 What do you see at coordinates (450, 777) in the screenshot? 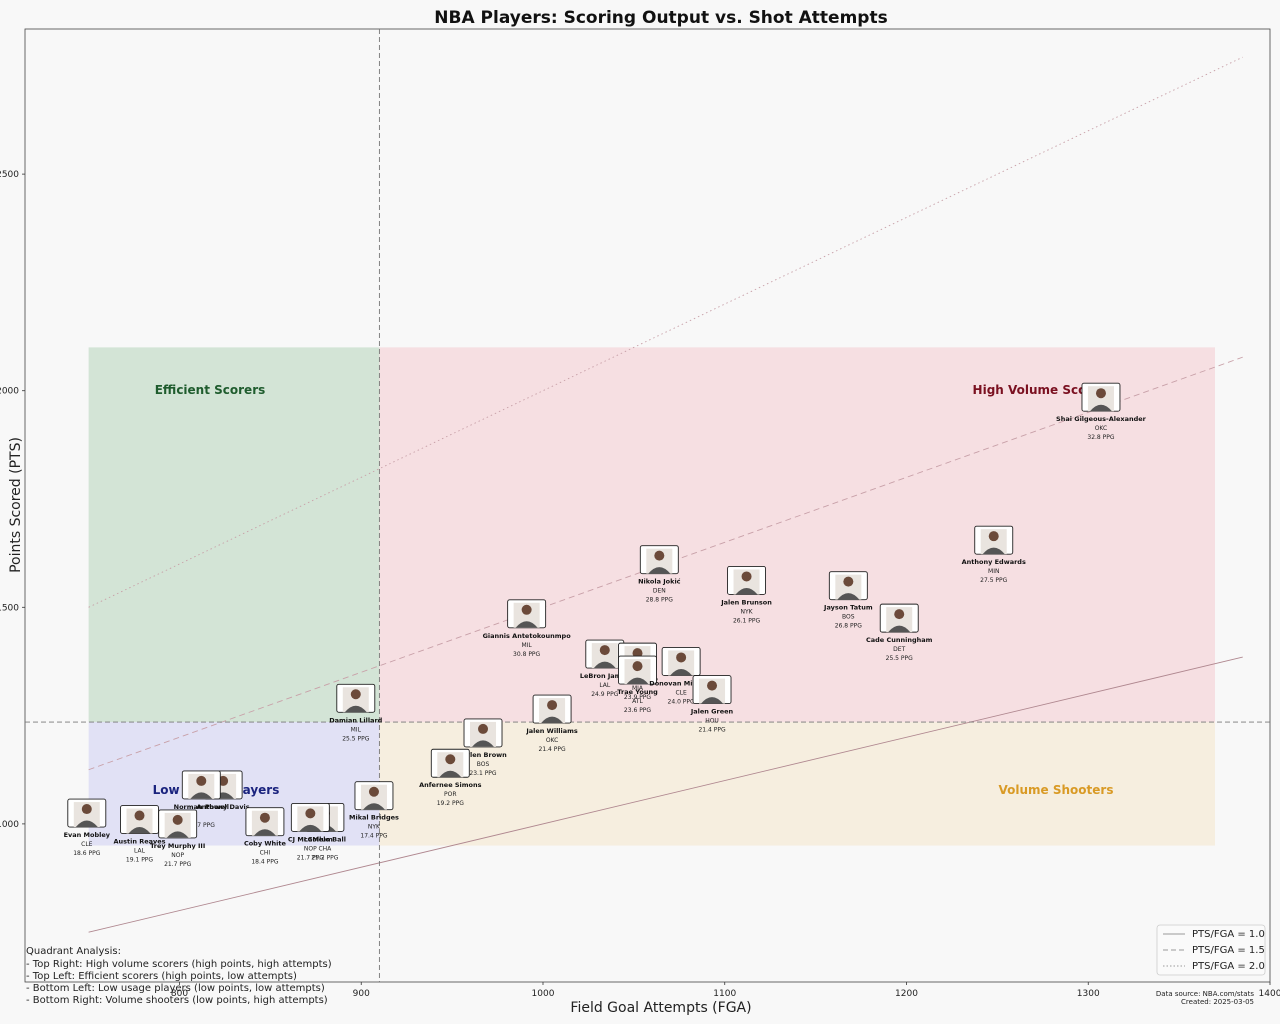
I see `player-marker: Anfernee Simons POR 19.2 PPG` at bounding box center [450, 777].